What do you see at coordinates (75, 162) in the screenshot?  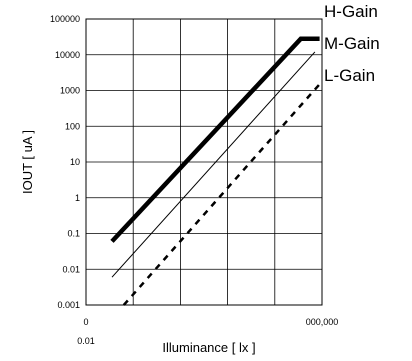 I see `y-tick-label: 10` at bounding box center [75, 162].